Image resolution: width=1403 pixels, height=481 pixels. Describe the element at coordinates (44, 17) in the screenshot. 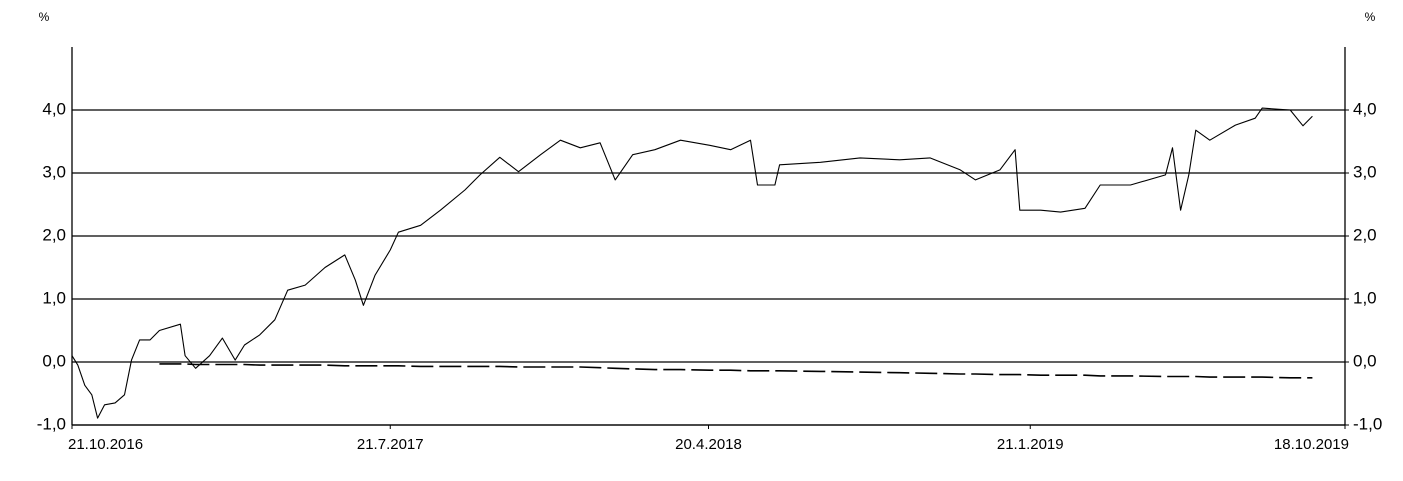

I see `y-axis-unit: %` at that location.